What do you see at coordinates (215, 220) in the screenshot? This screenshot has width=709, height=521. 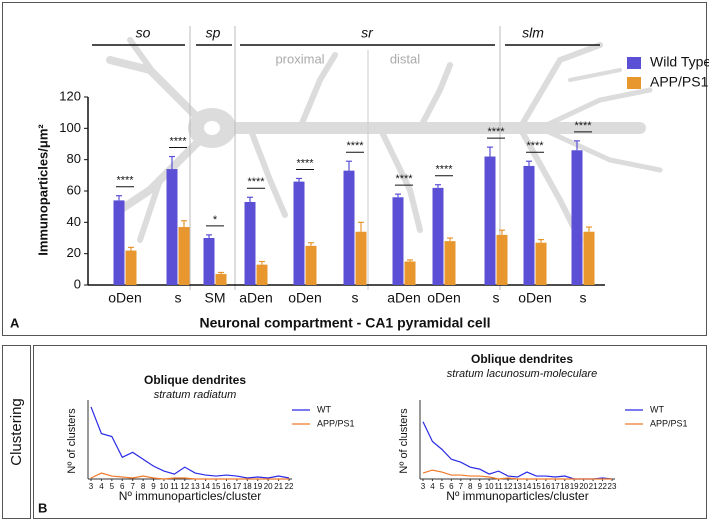 I see `significance-label: *` at bounding box center [215, 220].